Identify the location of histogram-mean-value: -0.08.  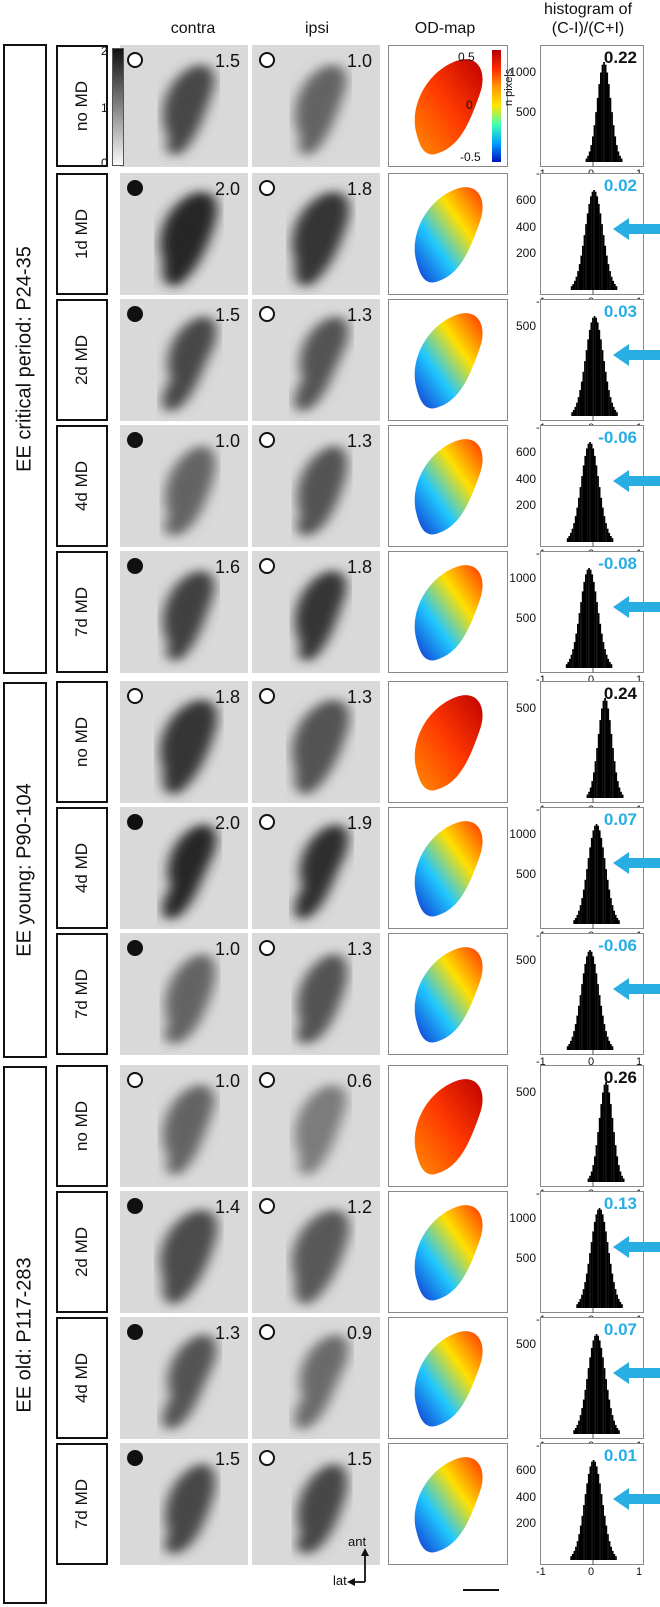
(617, 563).